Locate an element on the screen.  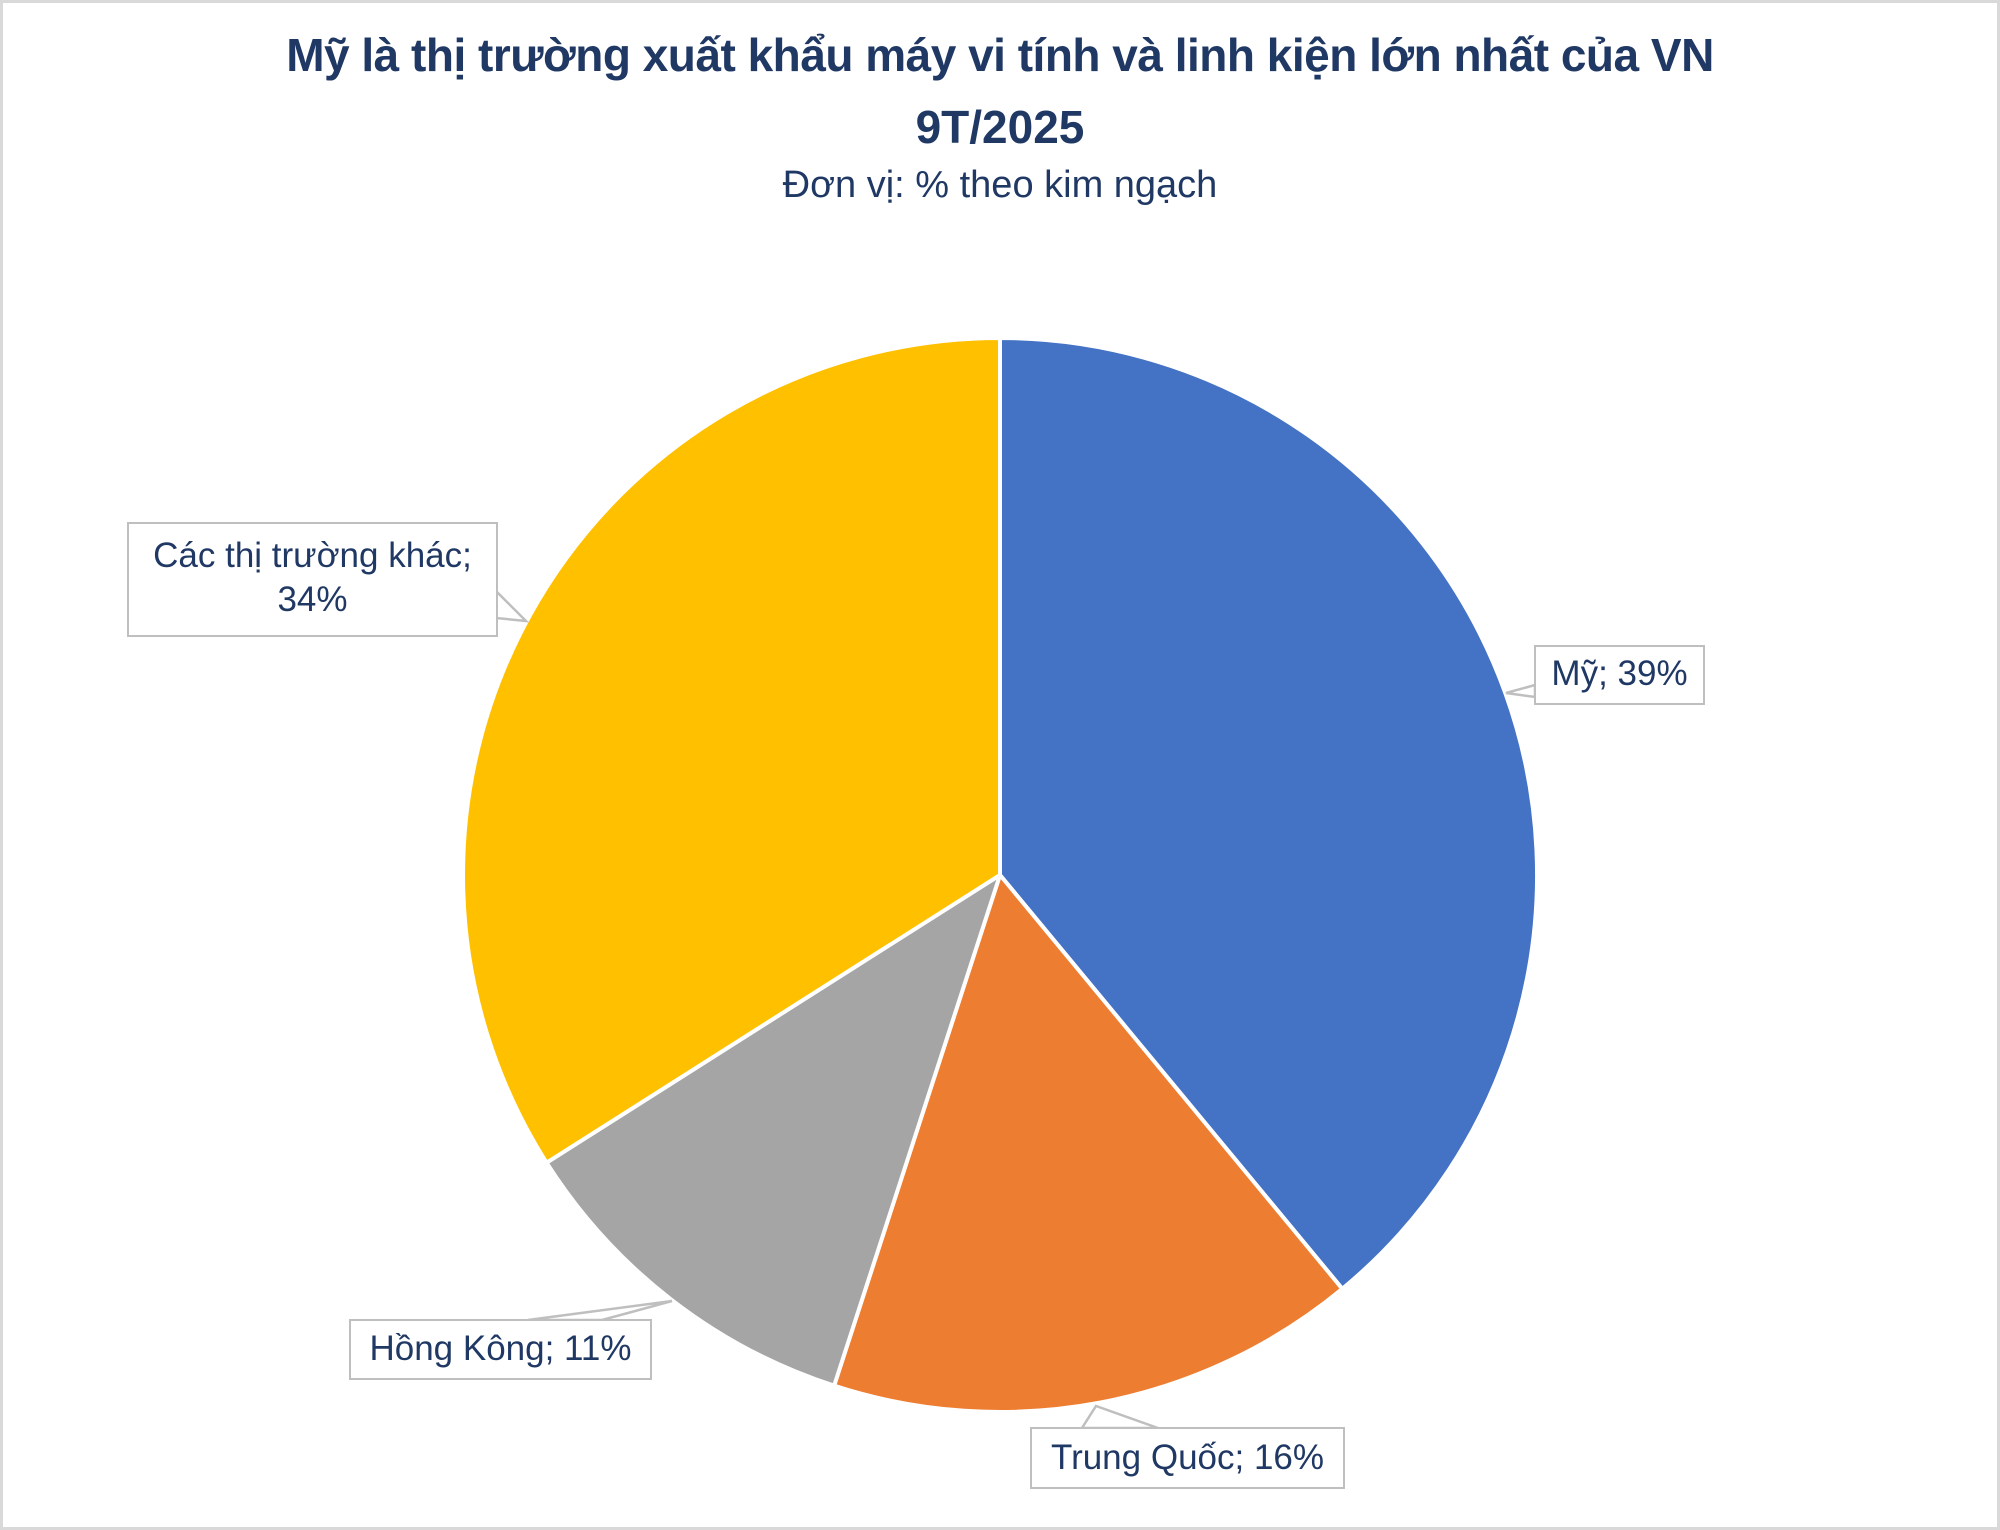
chart-subtitle: Đơn vị: % theo kim ngạch is located at coordinates (1000, 185).